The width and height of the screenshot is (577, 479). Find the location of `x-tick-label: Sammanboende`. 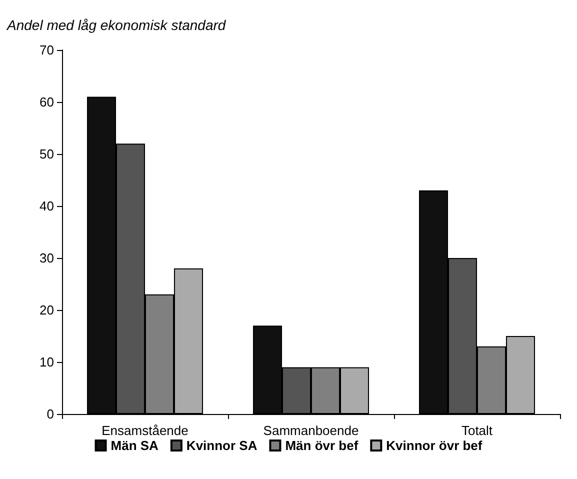

x-tick-label: Sammanboende is located at coordinates (311, 430).